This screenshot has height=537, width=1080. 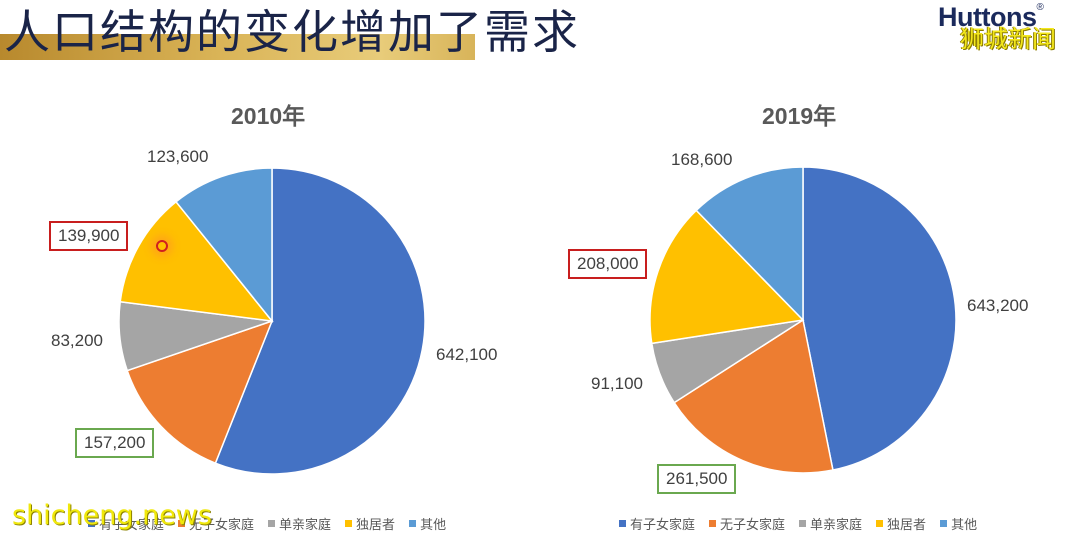 I want to click on watermark-bottom: shicheng.news, so click(x=112, y=515).